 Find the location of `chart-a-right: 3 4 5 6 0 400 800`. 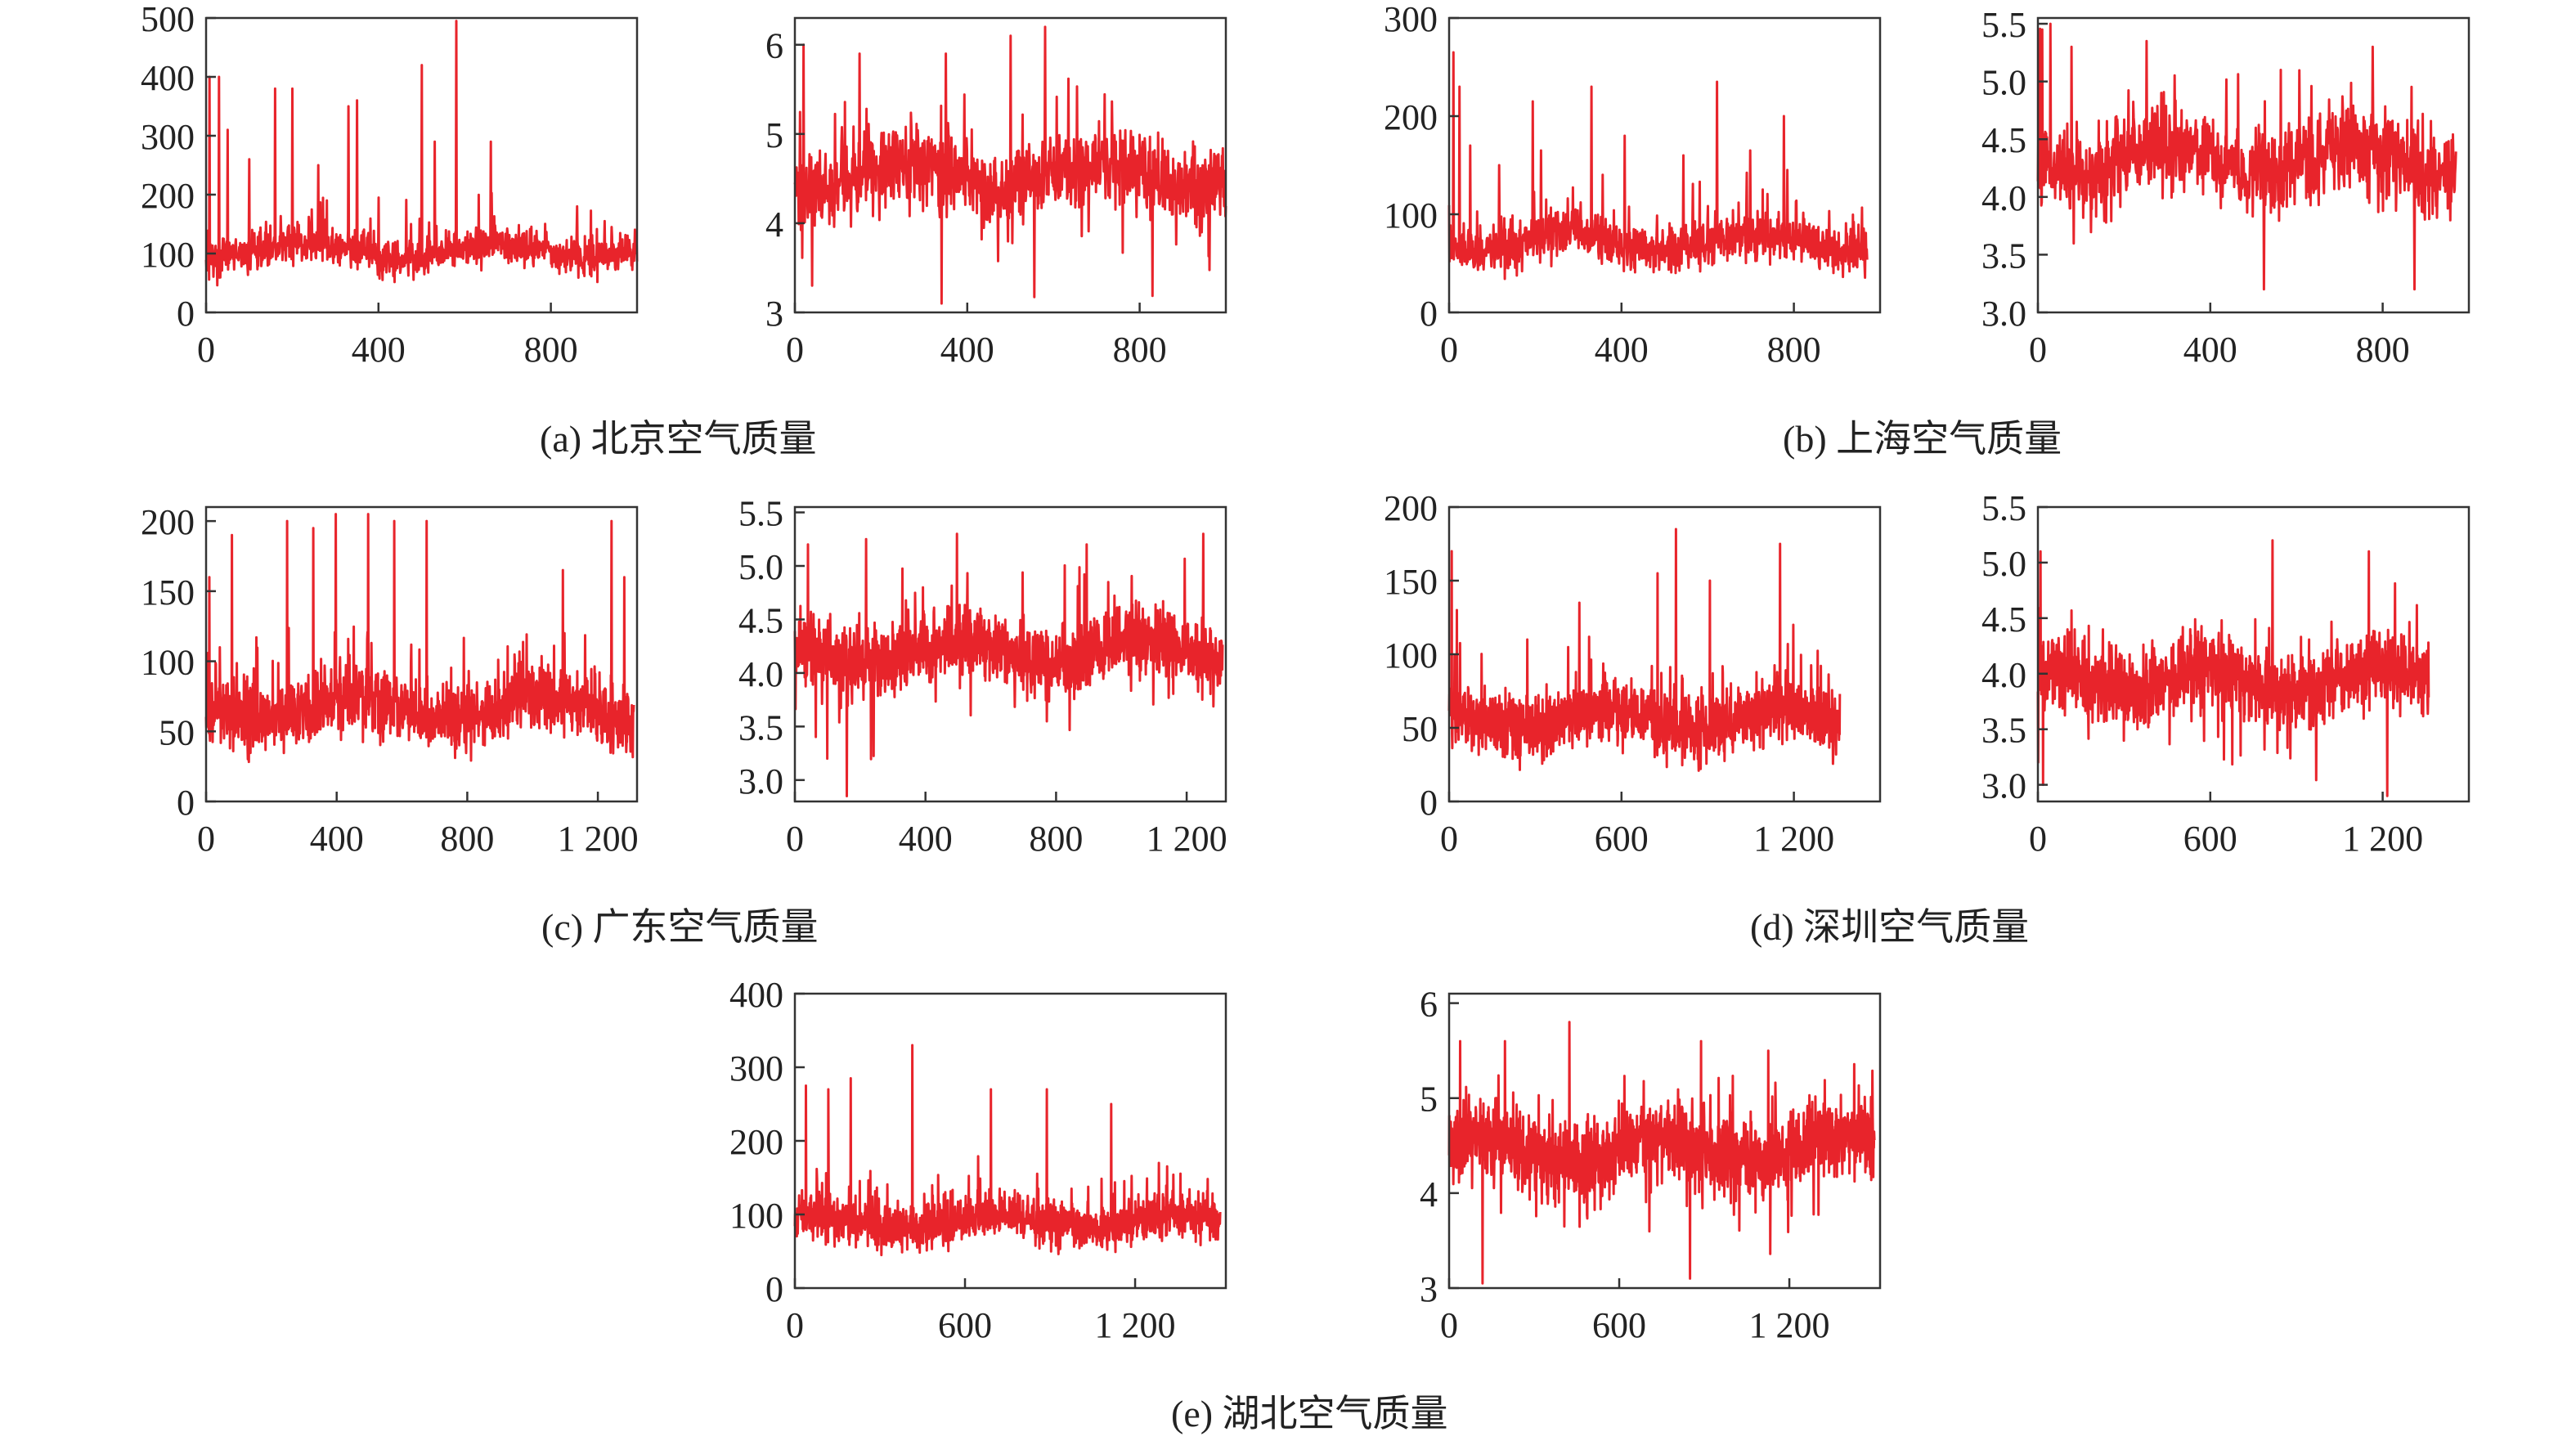

chart-a-right: 3 4 5 6 0 400 800 is located at coordinates (996, 193).